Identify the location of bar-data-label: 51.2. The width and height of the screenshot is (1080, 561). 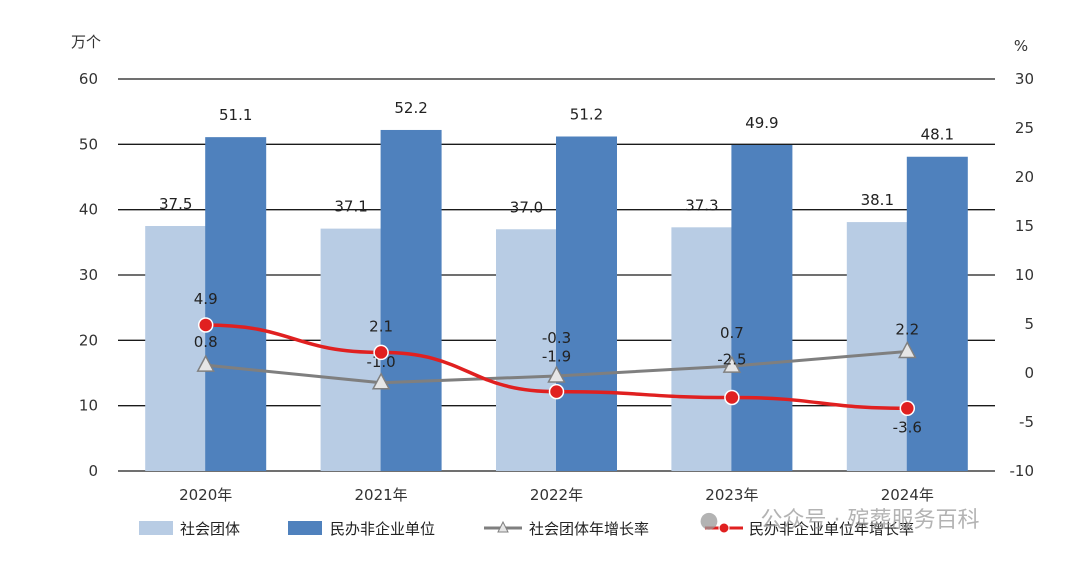
(586, 114).